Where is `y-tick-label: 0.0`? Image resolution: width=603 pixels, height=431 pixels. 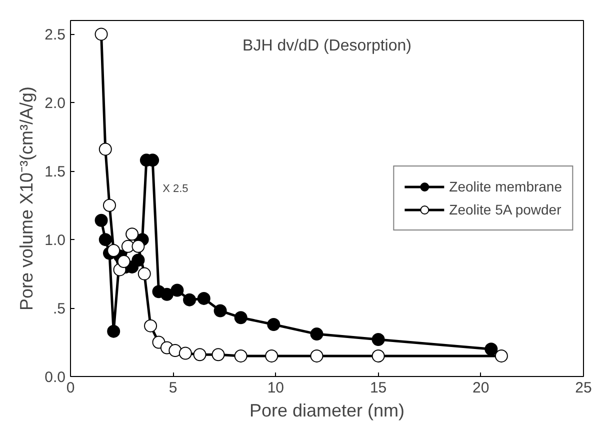
y-tick-label: 0.0 is located at coordinates (55, 377).